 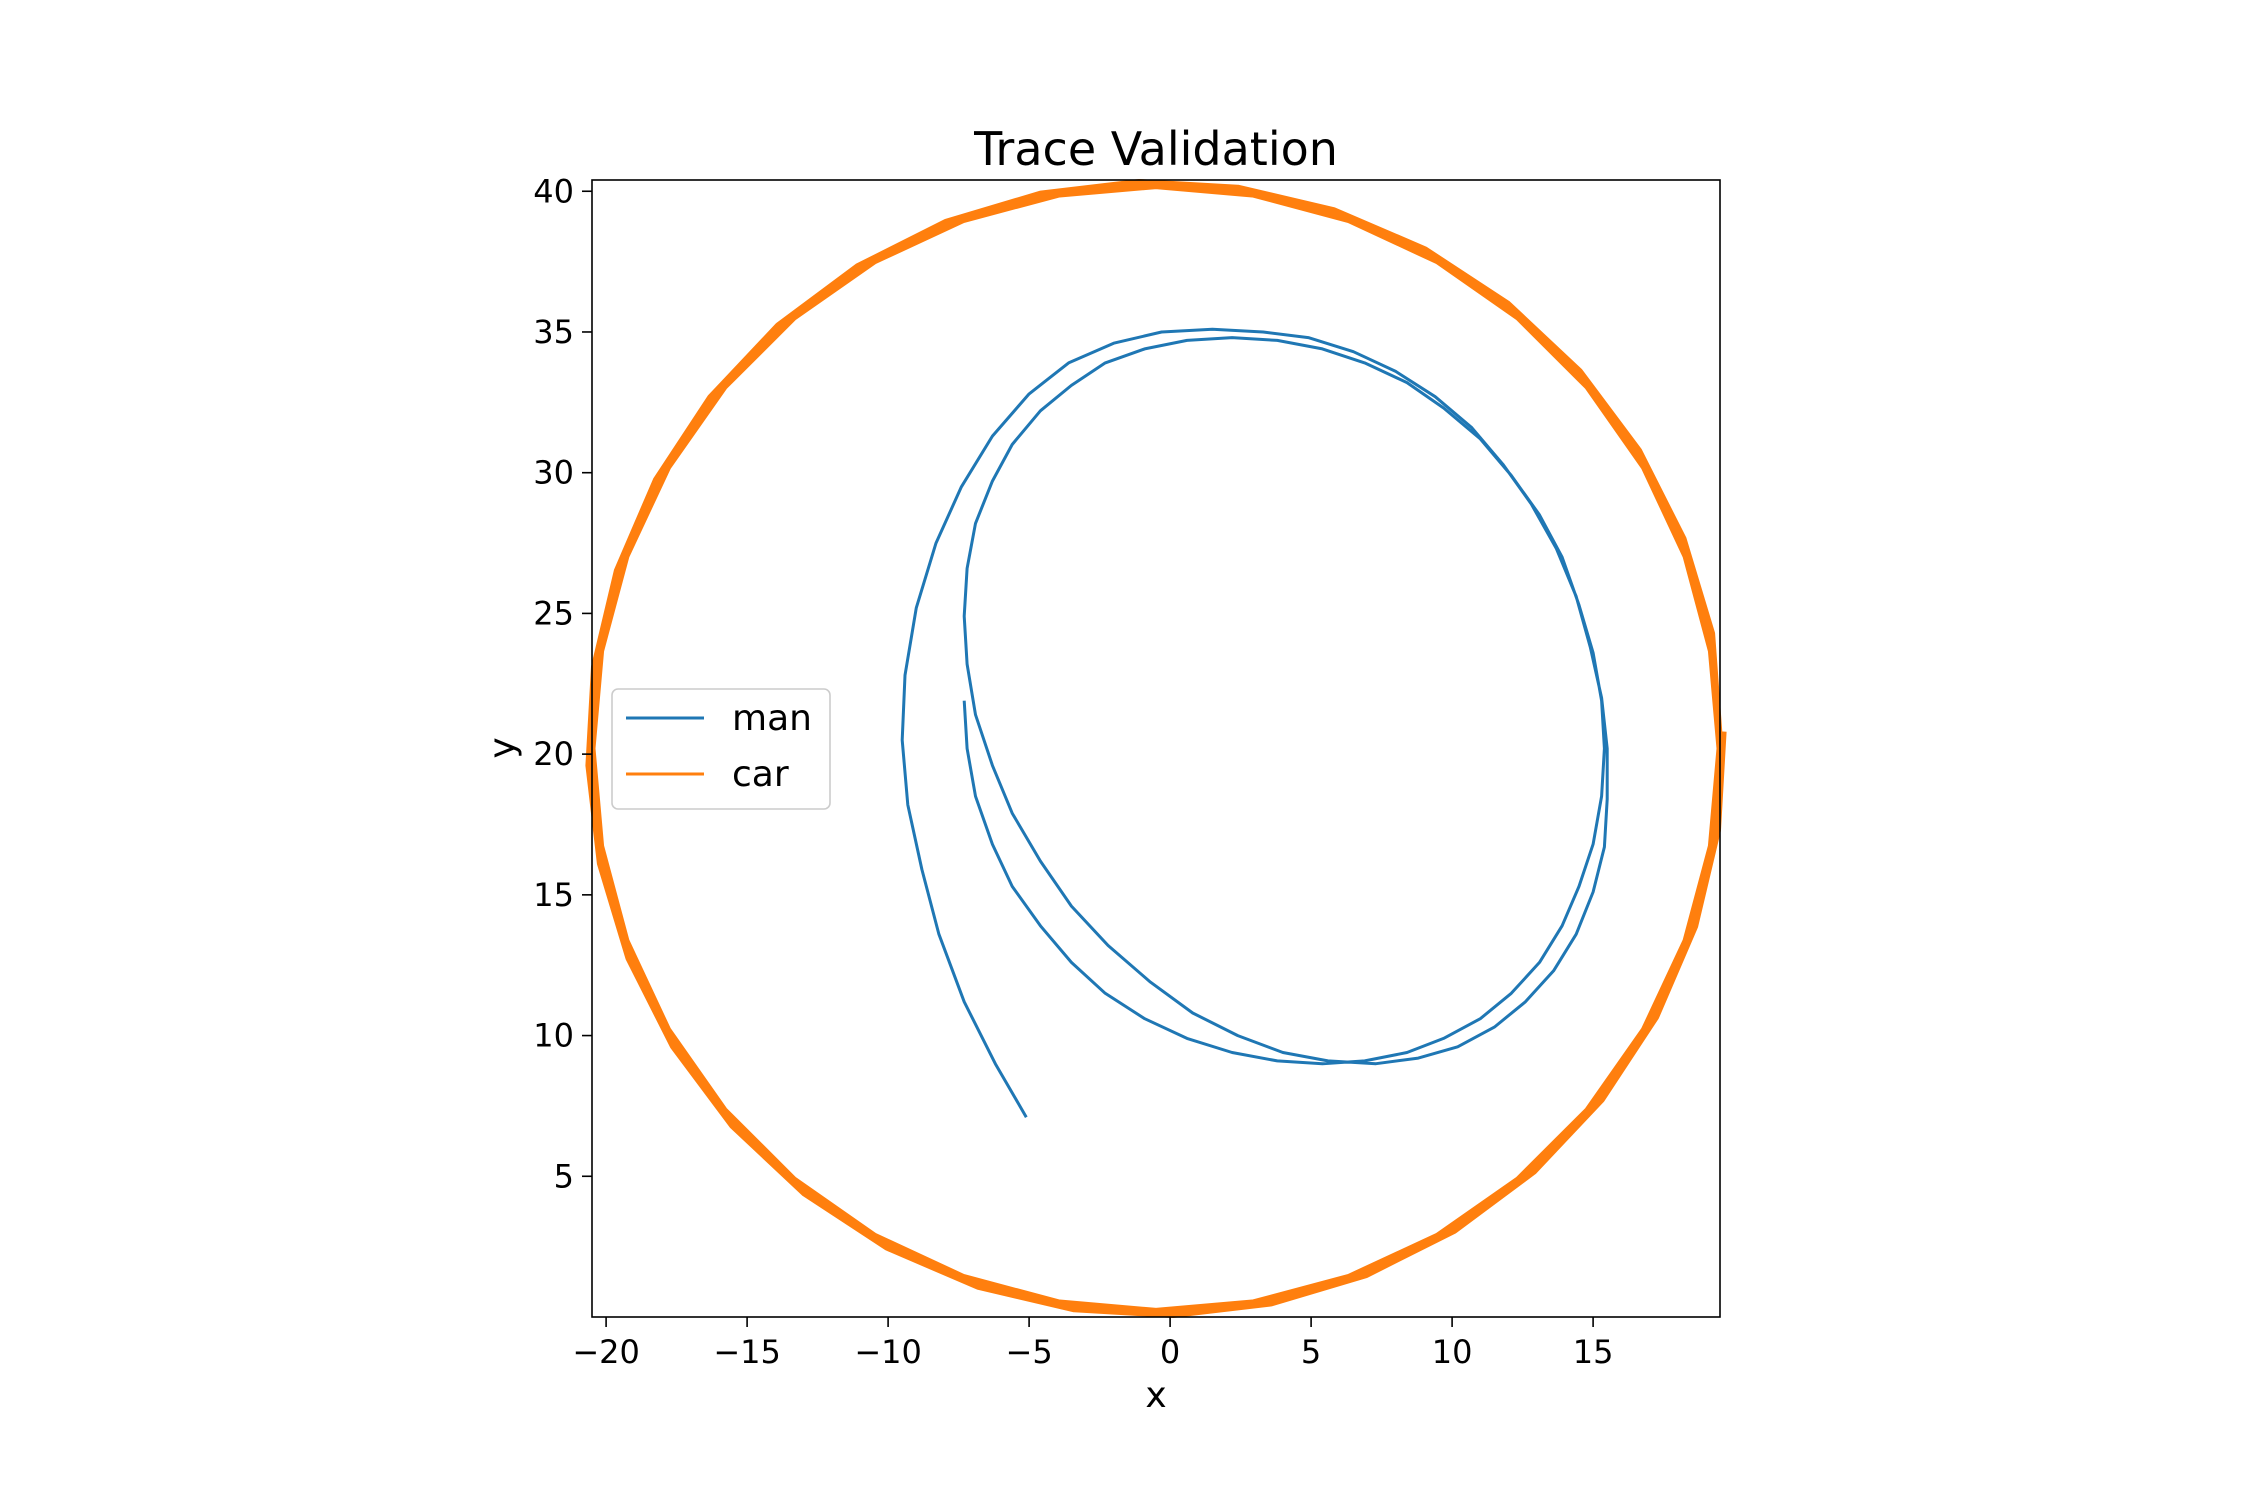 What do you see at coordinates (760, 774) in the screenshot?
I see `legend-label-car: car` at bounding box center [760, 774].